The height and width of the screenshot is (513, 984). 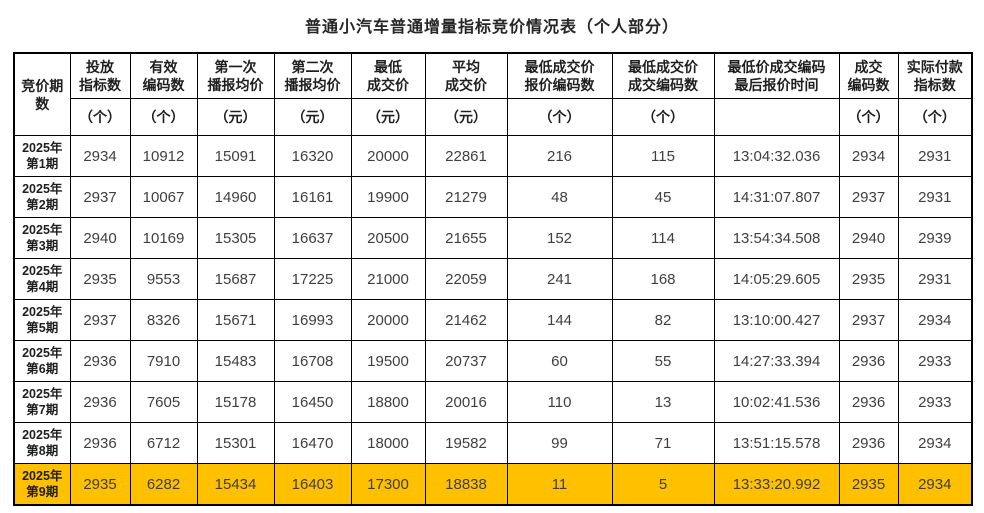 What do you see at coordinates (42, 443) in the screenshot?
I see `period-cell: 2025年 第8期` at bounding box center [42, 443].